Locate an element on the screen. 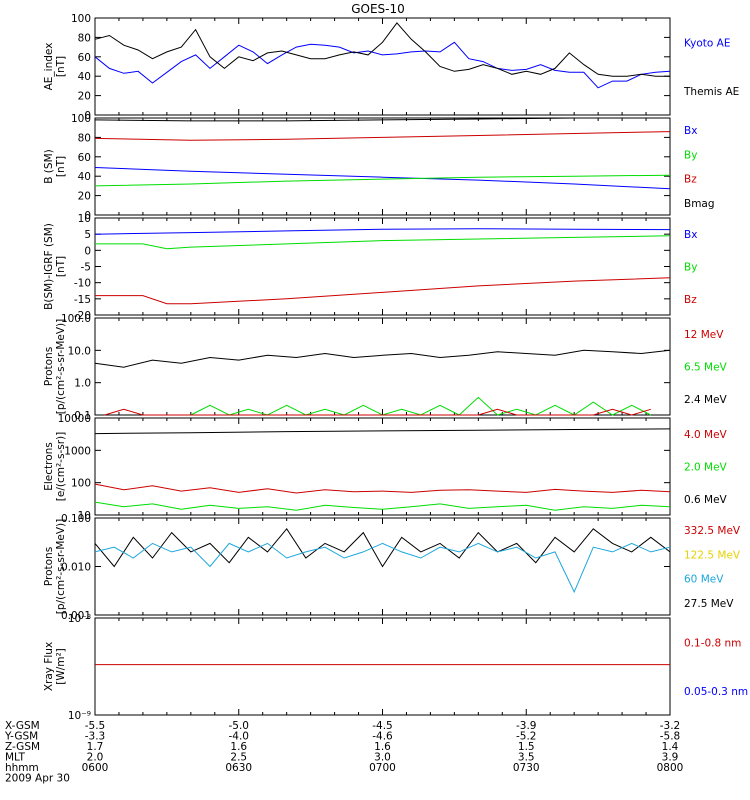 The height and width of the screenshot is (800, 750). ephemeris-value: -4.0 is located at coordinates (239, 737).